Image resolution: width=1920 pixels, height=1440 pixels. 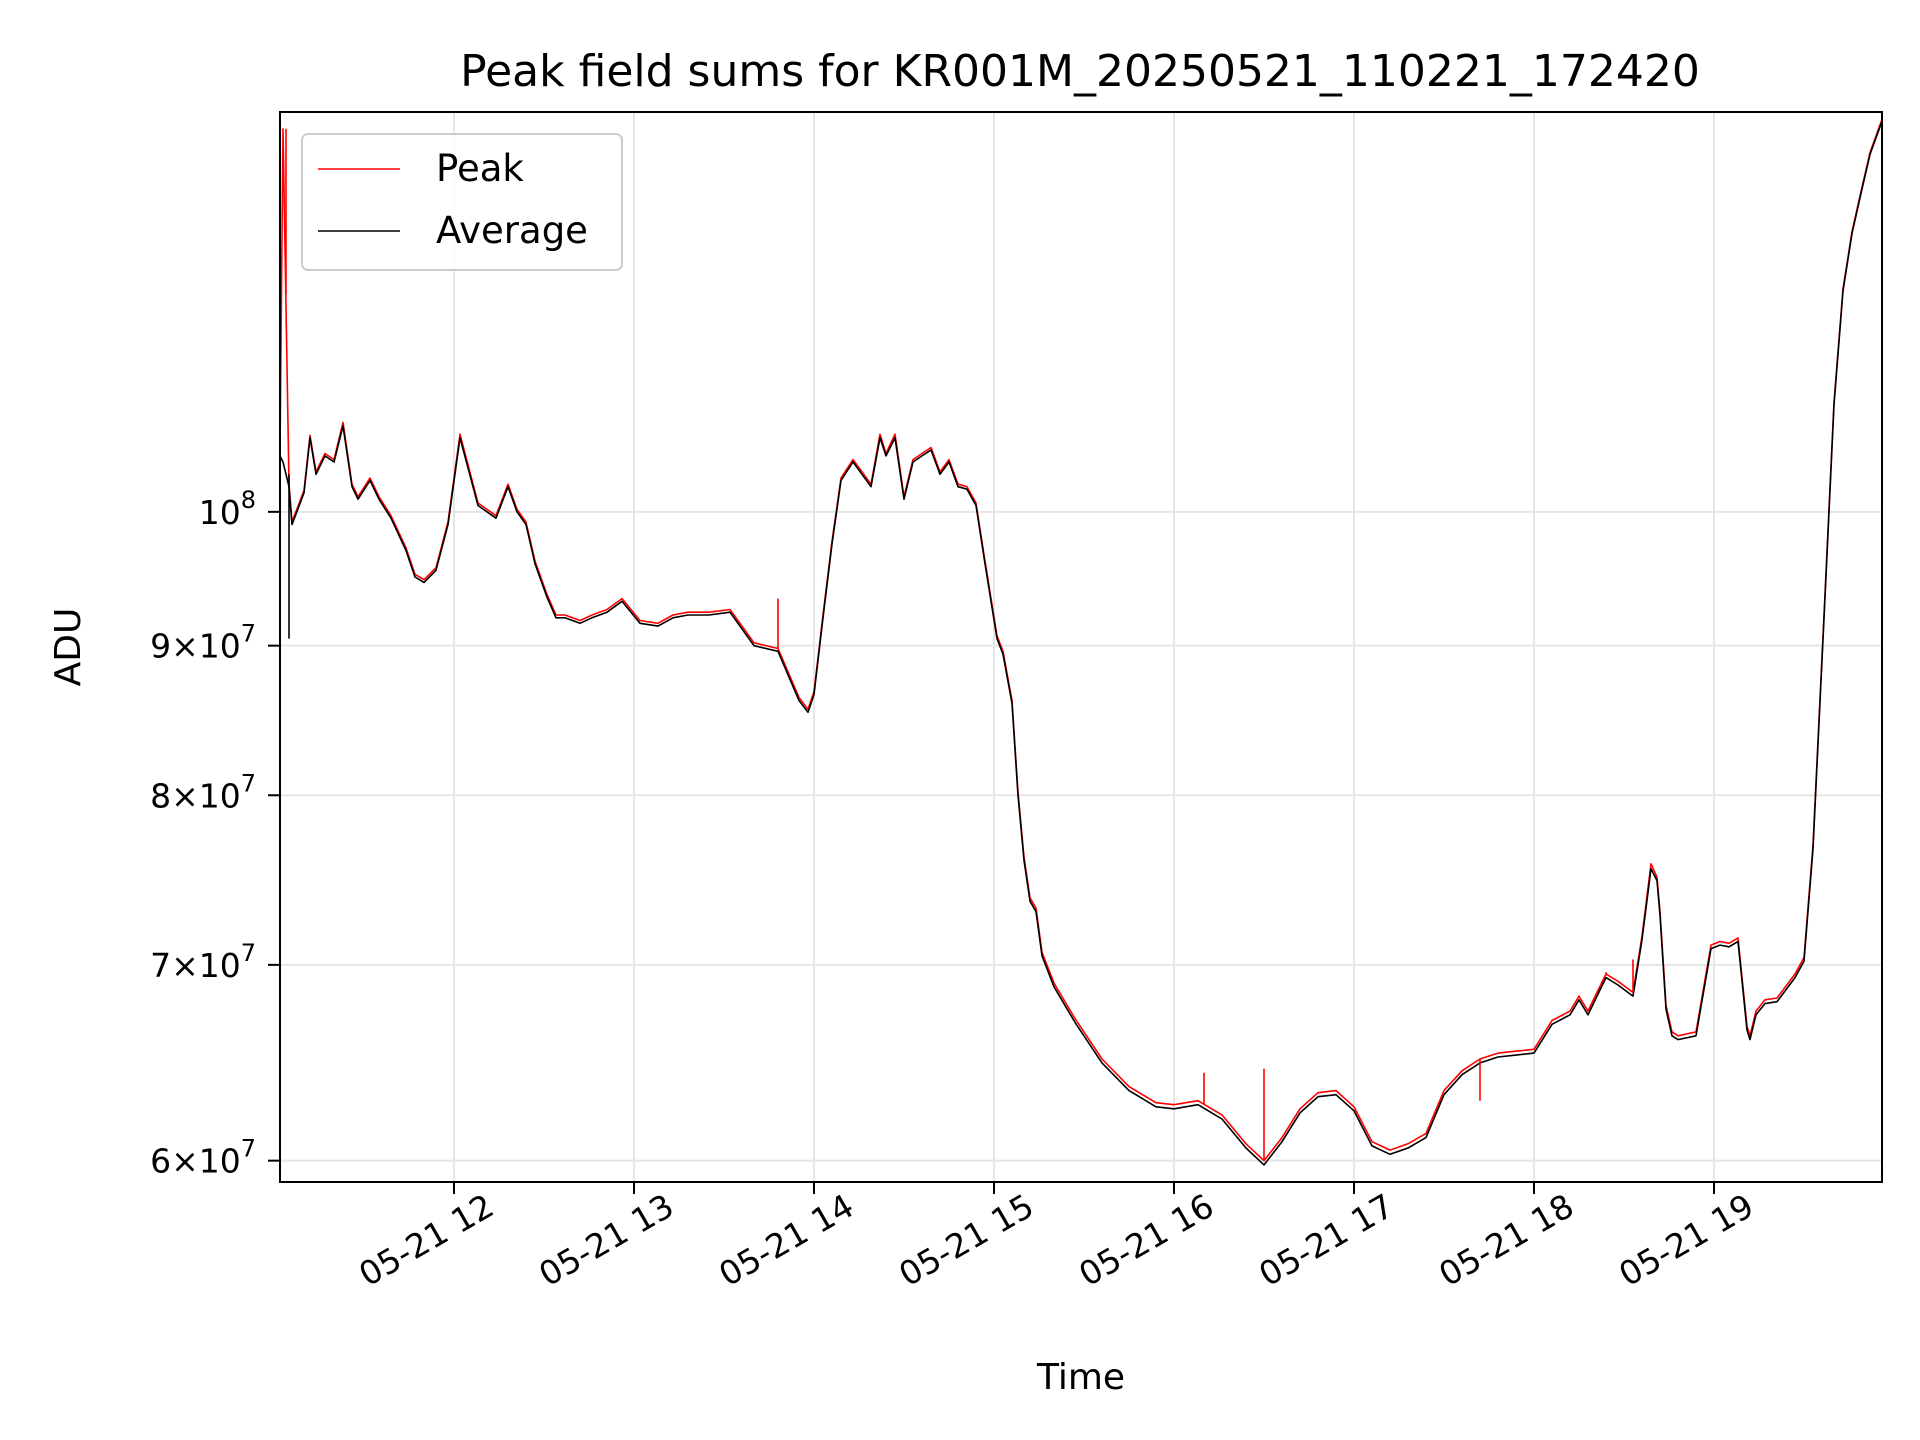 What do you see at coordinates (203, 792) in the screenshot?
I see `y-tick-label: 8×107` at bounding box center [203, 792].